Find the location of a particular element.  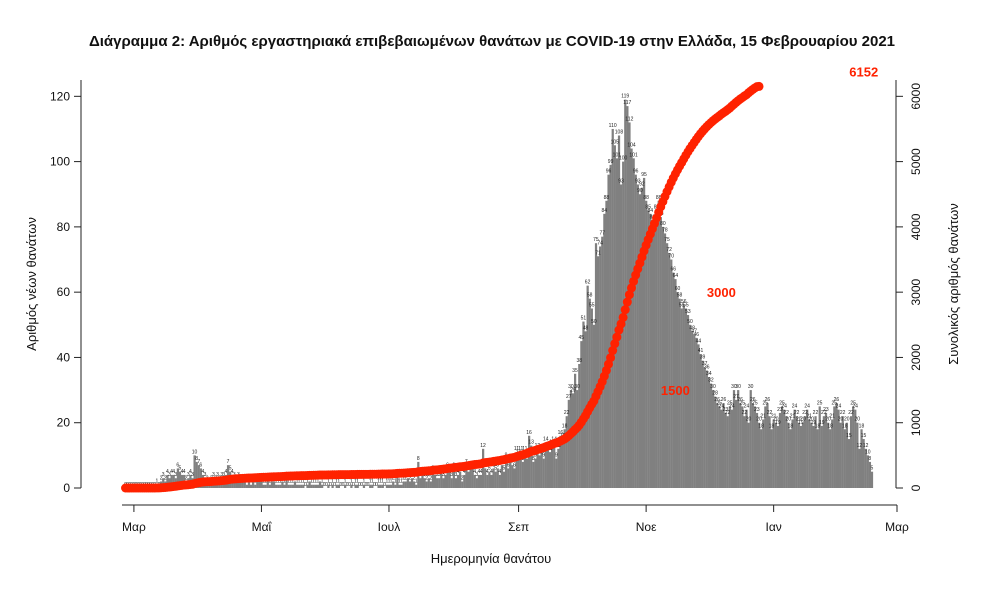

bar-value-label: 75 is located at coordinates (667, 240).